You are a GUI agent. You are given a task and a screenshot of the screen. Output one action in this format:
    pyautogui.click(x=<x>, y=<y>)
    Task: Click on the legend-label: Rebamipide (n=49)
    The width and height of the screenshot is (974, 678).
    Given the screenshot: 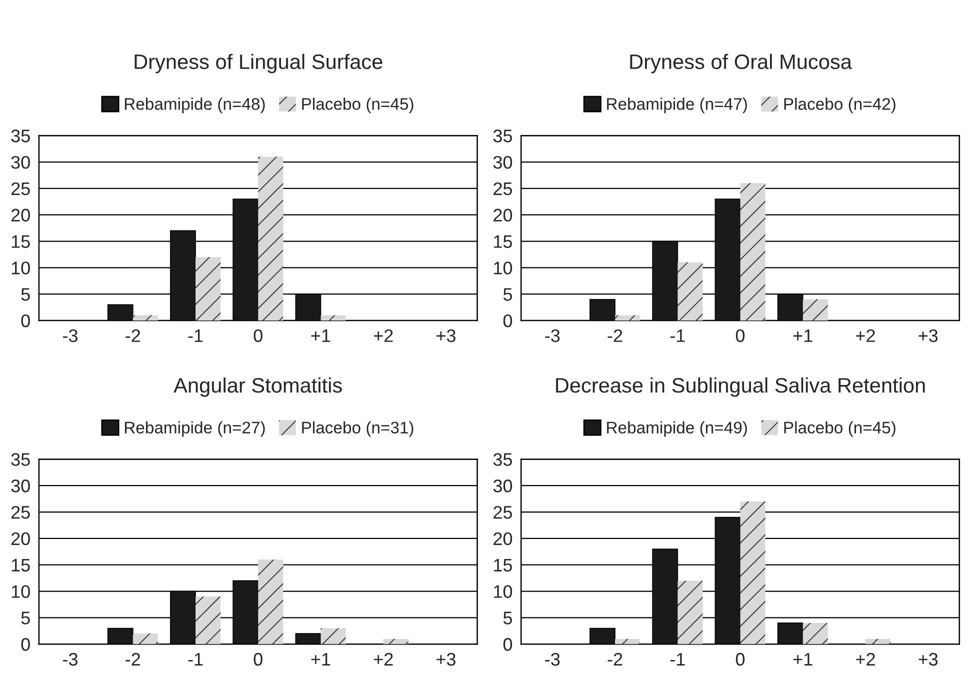 What is the action you would take?
    pyautogui.click(x=677, y=429)
    